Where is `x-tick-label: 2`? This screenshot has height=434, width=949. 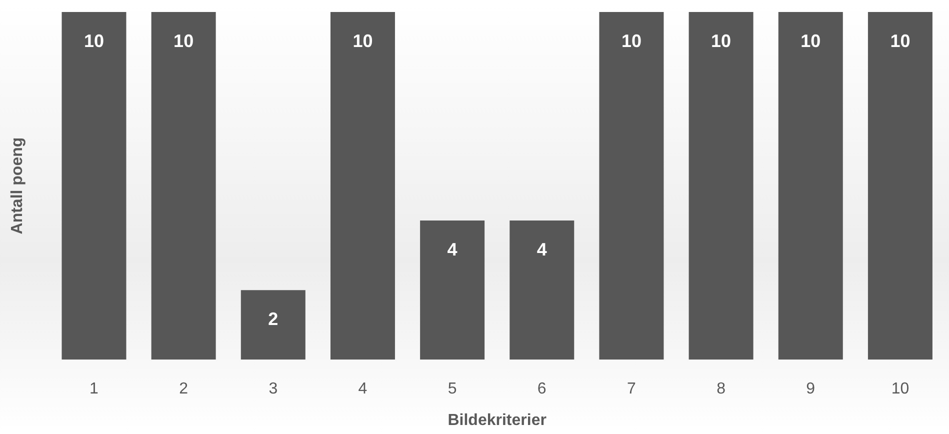 x-tick-label: 2 is located at coordinates (183, 389).